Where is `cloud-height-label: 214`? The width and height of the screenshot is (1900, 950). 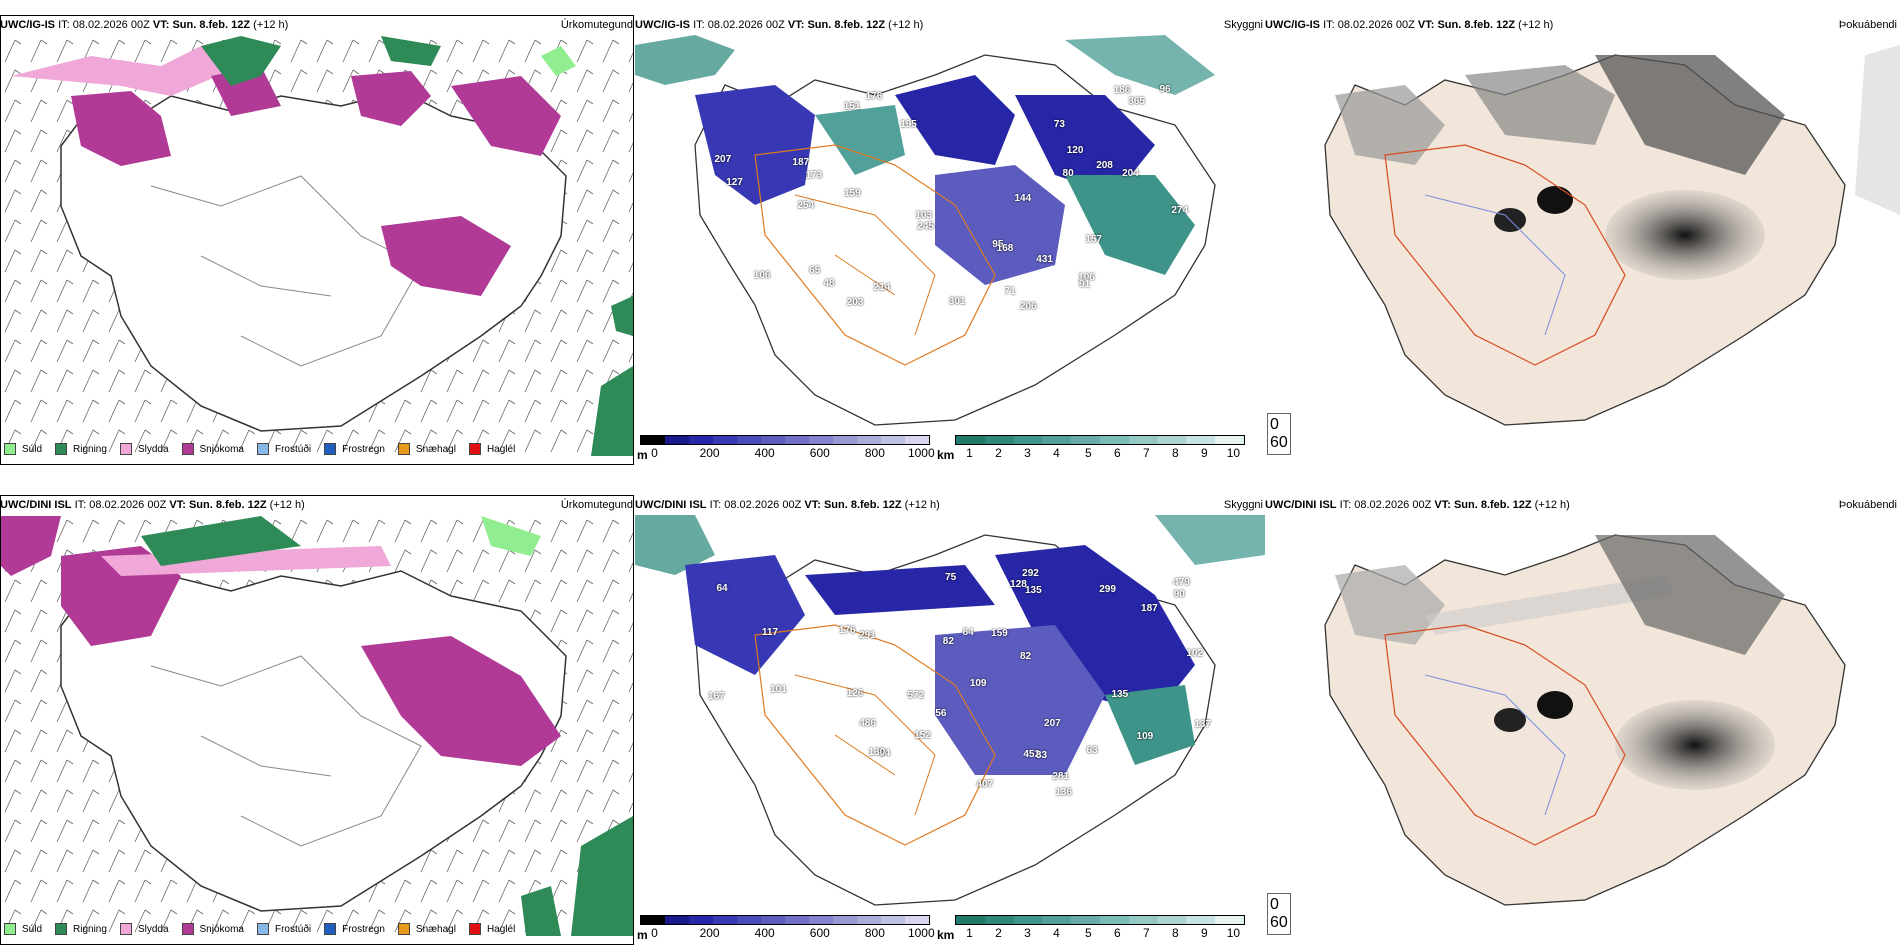 cloud-height-label: 214 is located at coordinates (882, 287).